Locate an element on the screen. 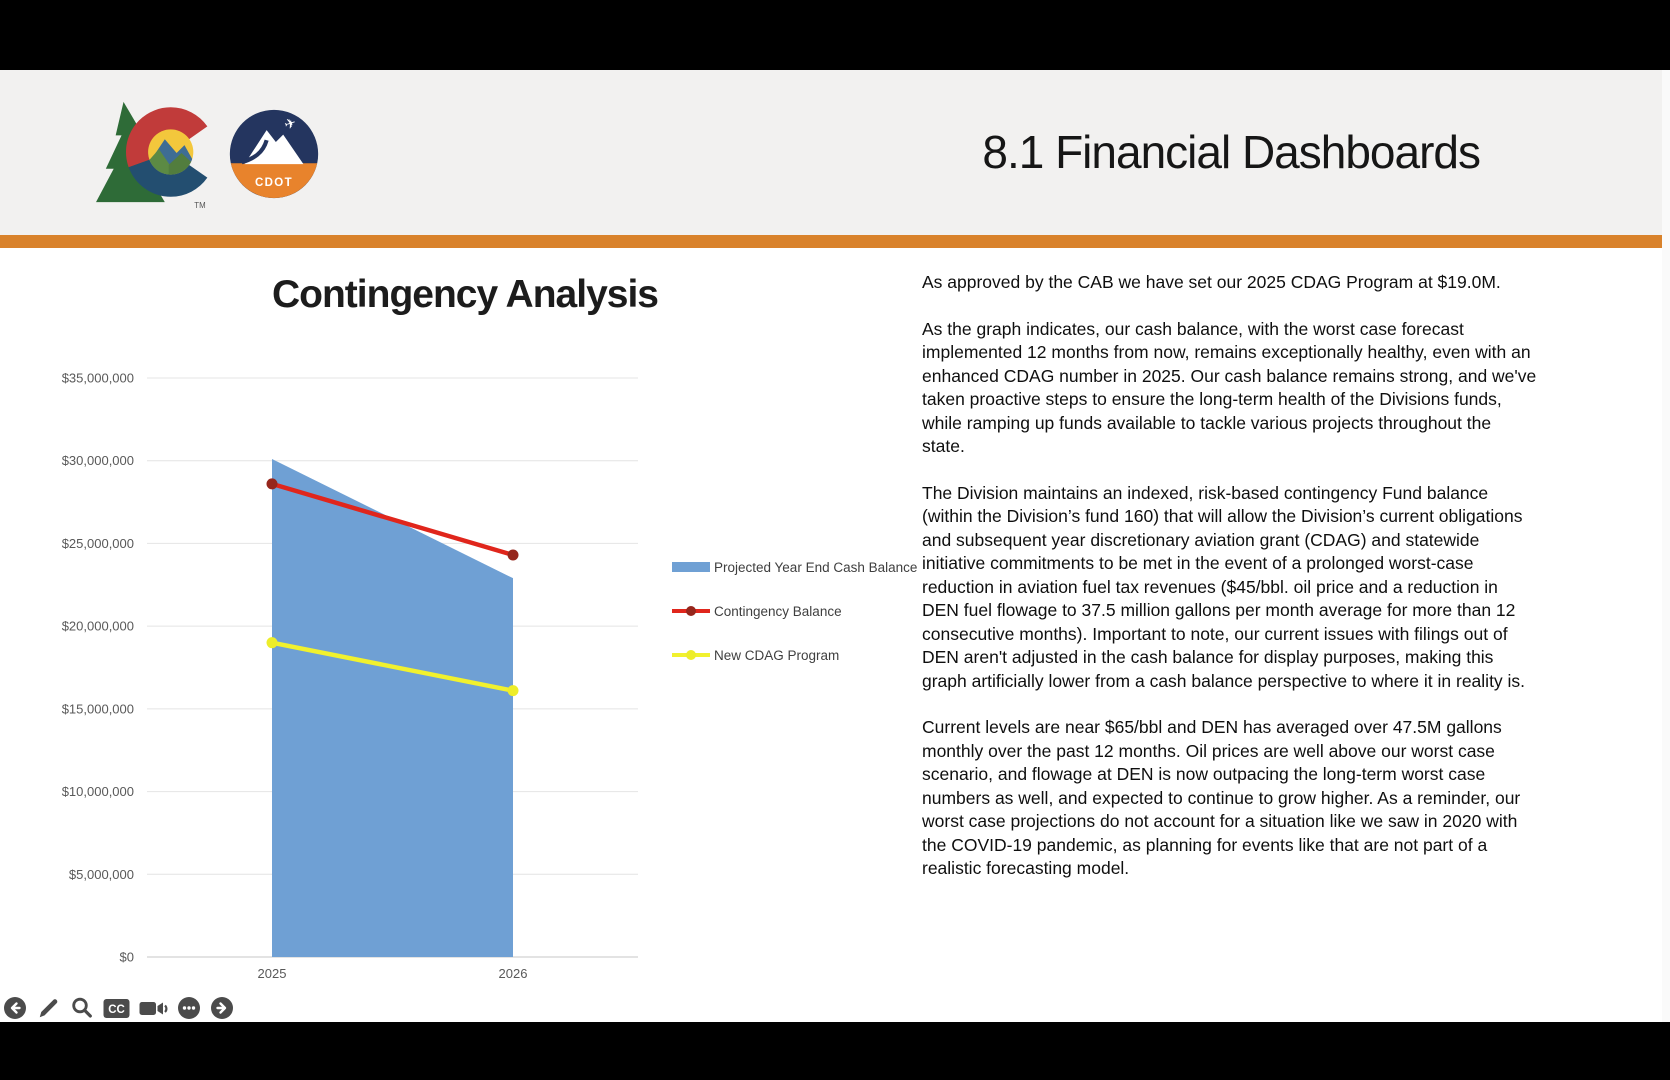 The height and width of the screenshot is (1080, 1670). magnifier-icon is located at coordinates (82, 1007).